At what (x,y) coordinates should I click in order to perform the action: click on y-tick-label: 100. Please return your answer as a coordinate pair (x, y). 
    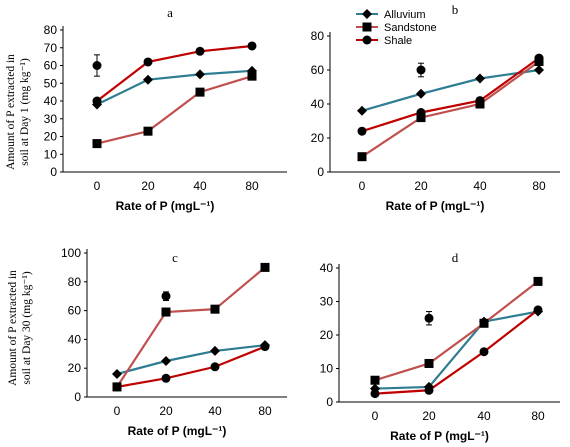
    Looking at the image, I should click on (71, 253).